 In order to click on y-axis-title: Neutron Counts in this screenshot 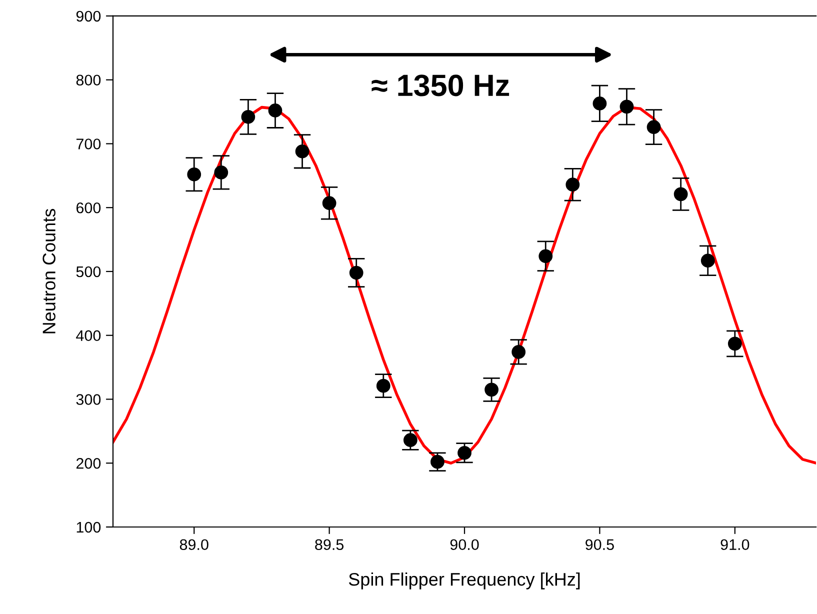, I will do `click(49, 271)`.